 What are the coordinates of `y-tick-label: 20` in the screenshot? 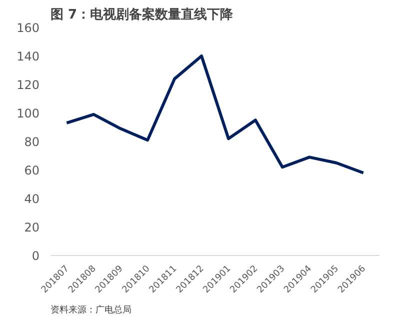 It's located at (32, 227).